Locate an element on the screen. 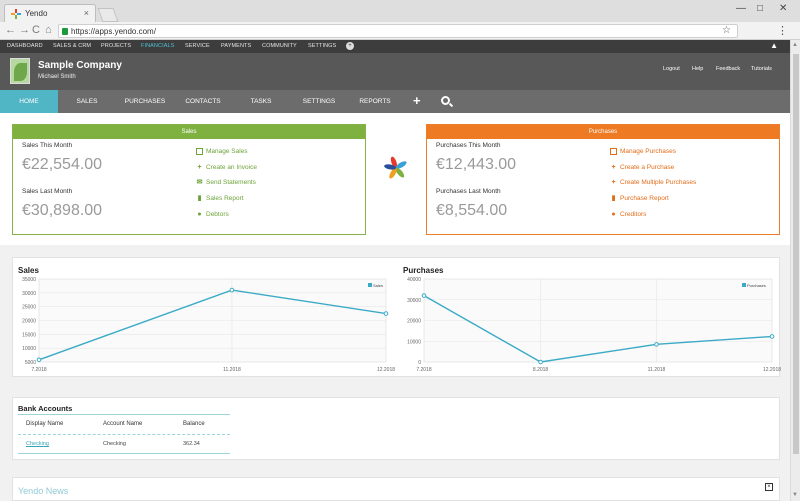 Image resolution: width=800 pixels, height=501 pixels. sales-this-month-label: Sales This Month is located at coordinates (47, 145).